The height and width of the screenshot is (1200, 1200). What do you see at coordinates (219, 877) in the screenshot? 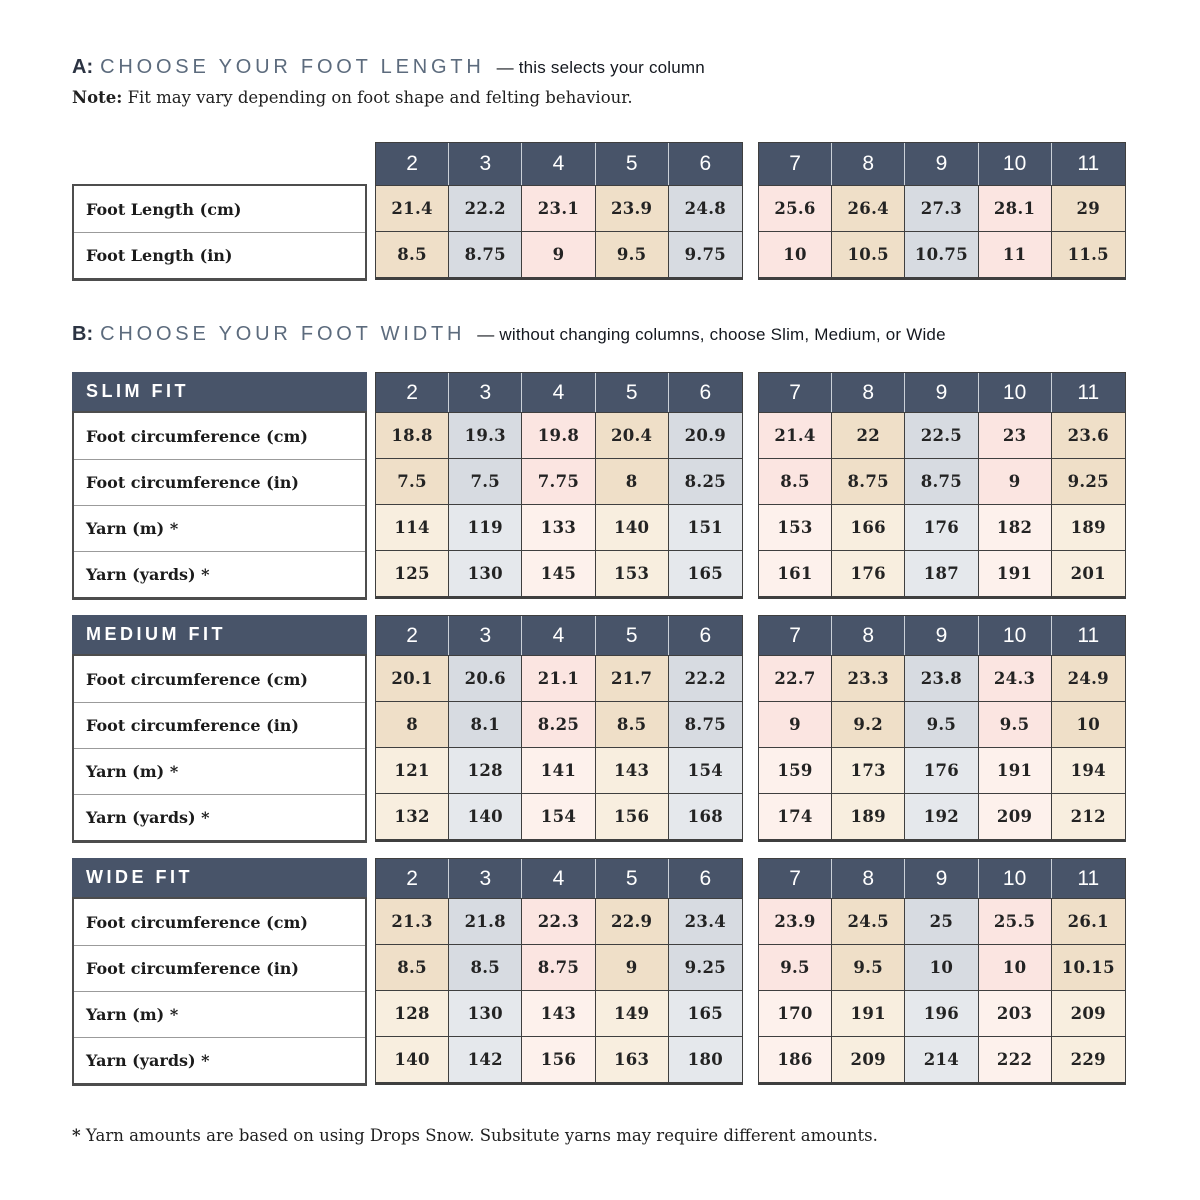
I see `wide-fit-header: WIDE FIT` at bounding box center [219, 877].